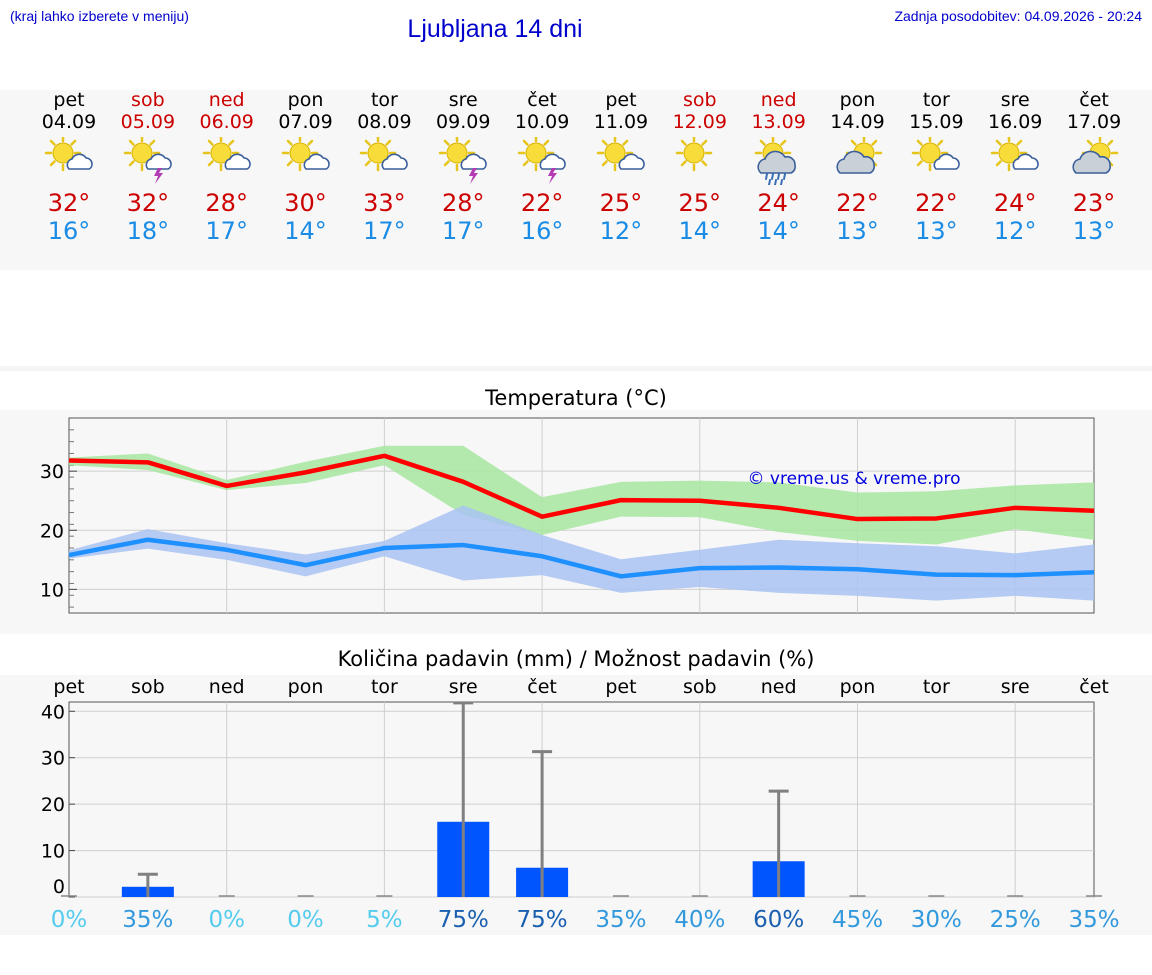  I want to click on cloud-sun-icon, so click(858, 155).